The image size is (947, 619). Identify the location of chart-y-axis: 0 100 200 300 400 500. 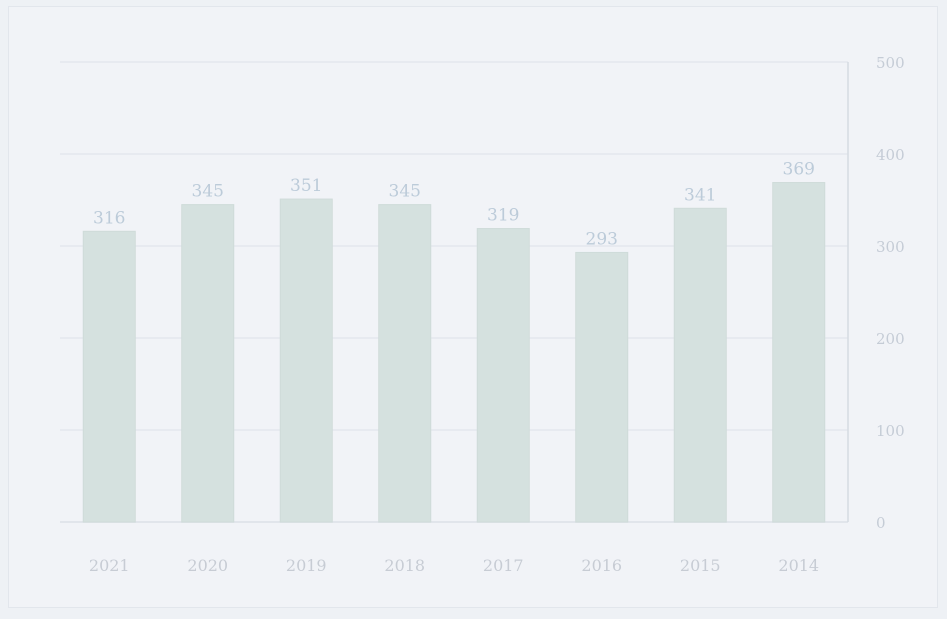
(890, 293).